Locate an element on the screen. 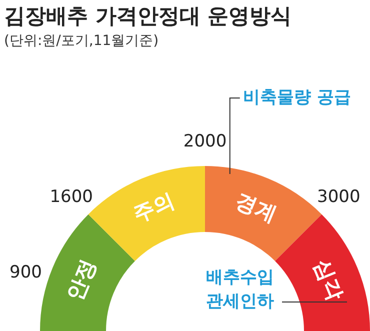 This screenshot has height=331, width=370. slice-label: 경계 is located at coordinates (256, 207).